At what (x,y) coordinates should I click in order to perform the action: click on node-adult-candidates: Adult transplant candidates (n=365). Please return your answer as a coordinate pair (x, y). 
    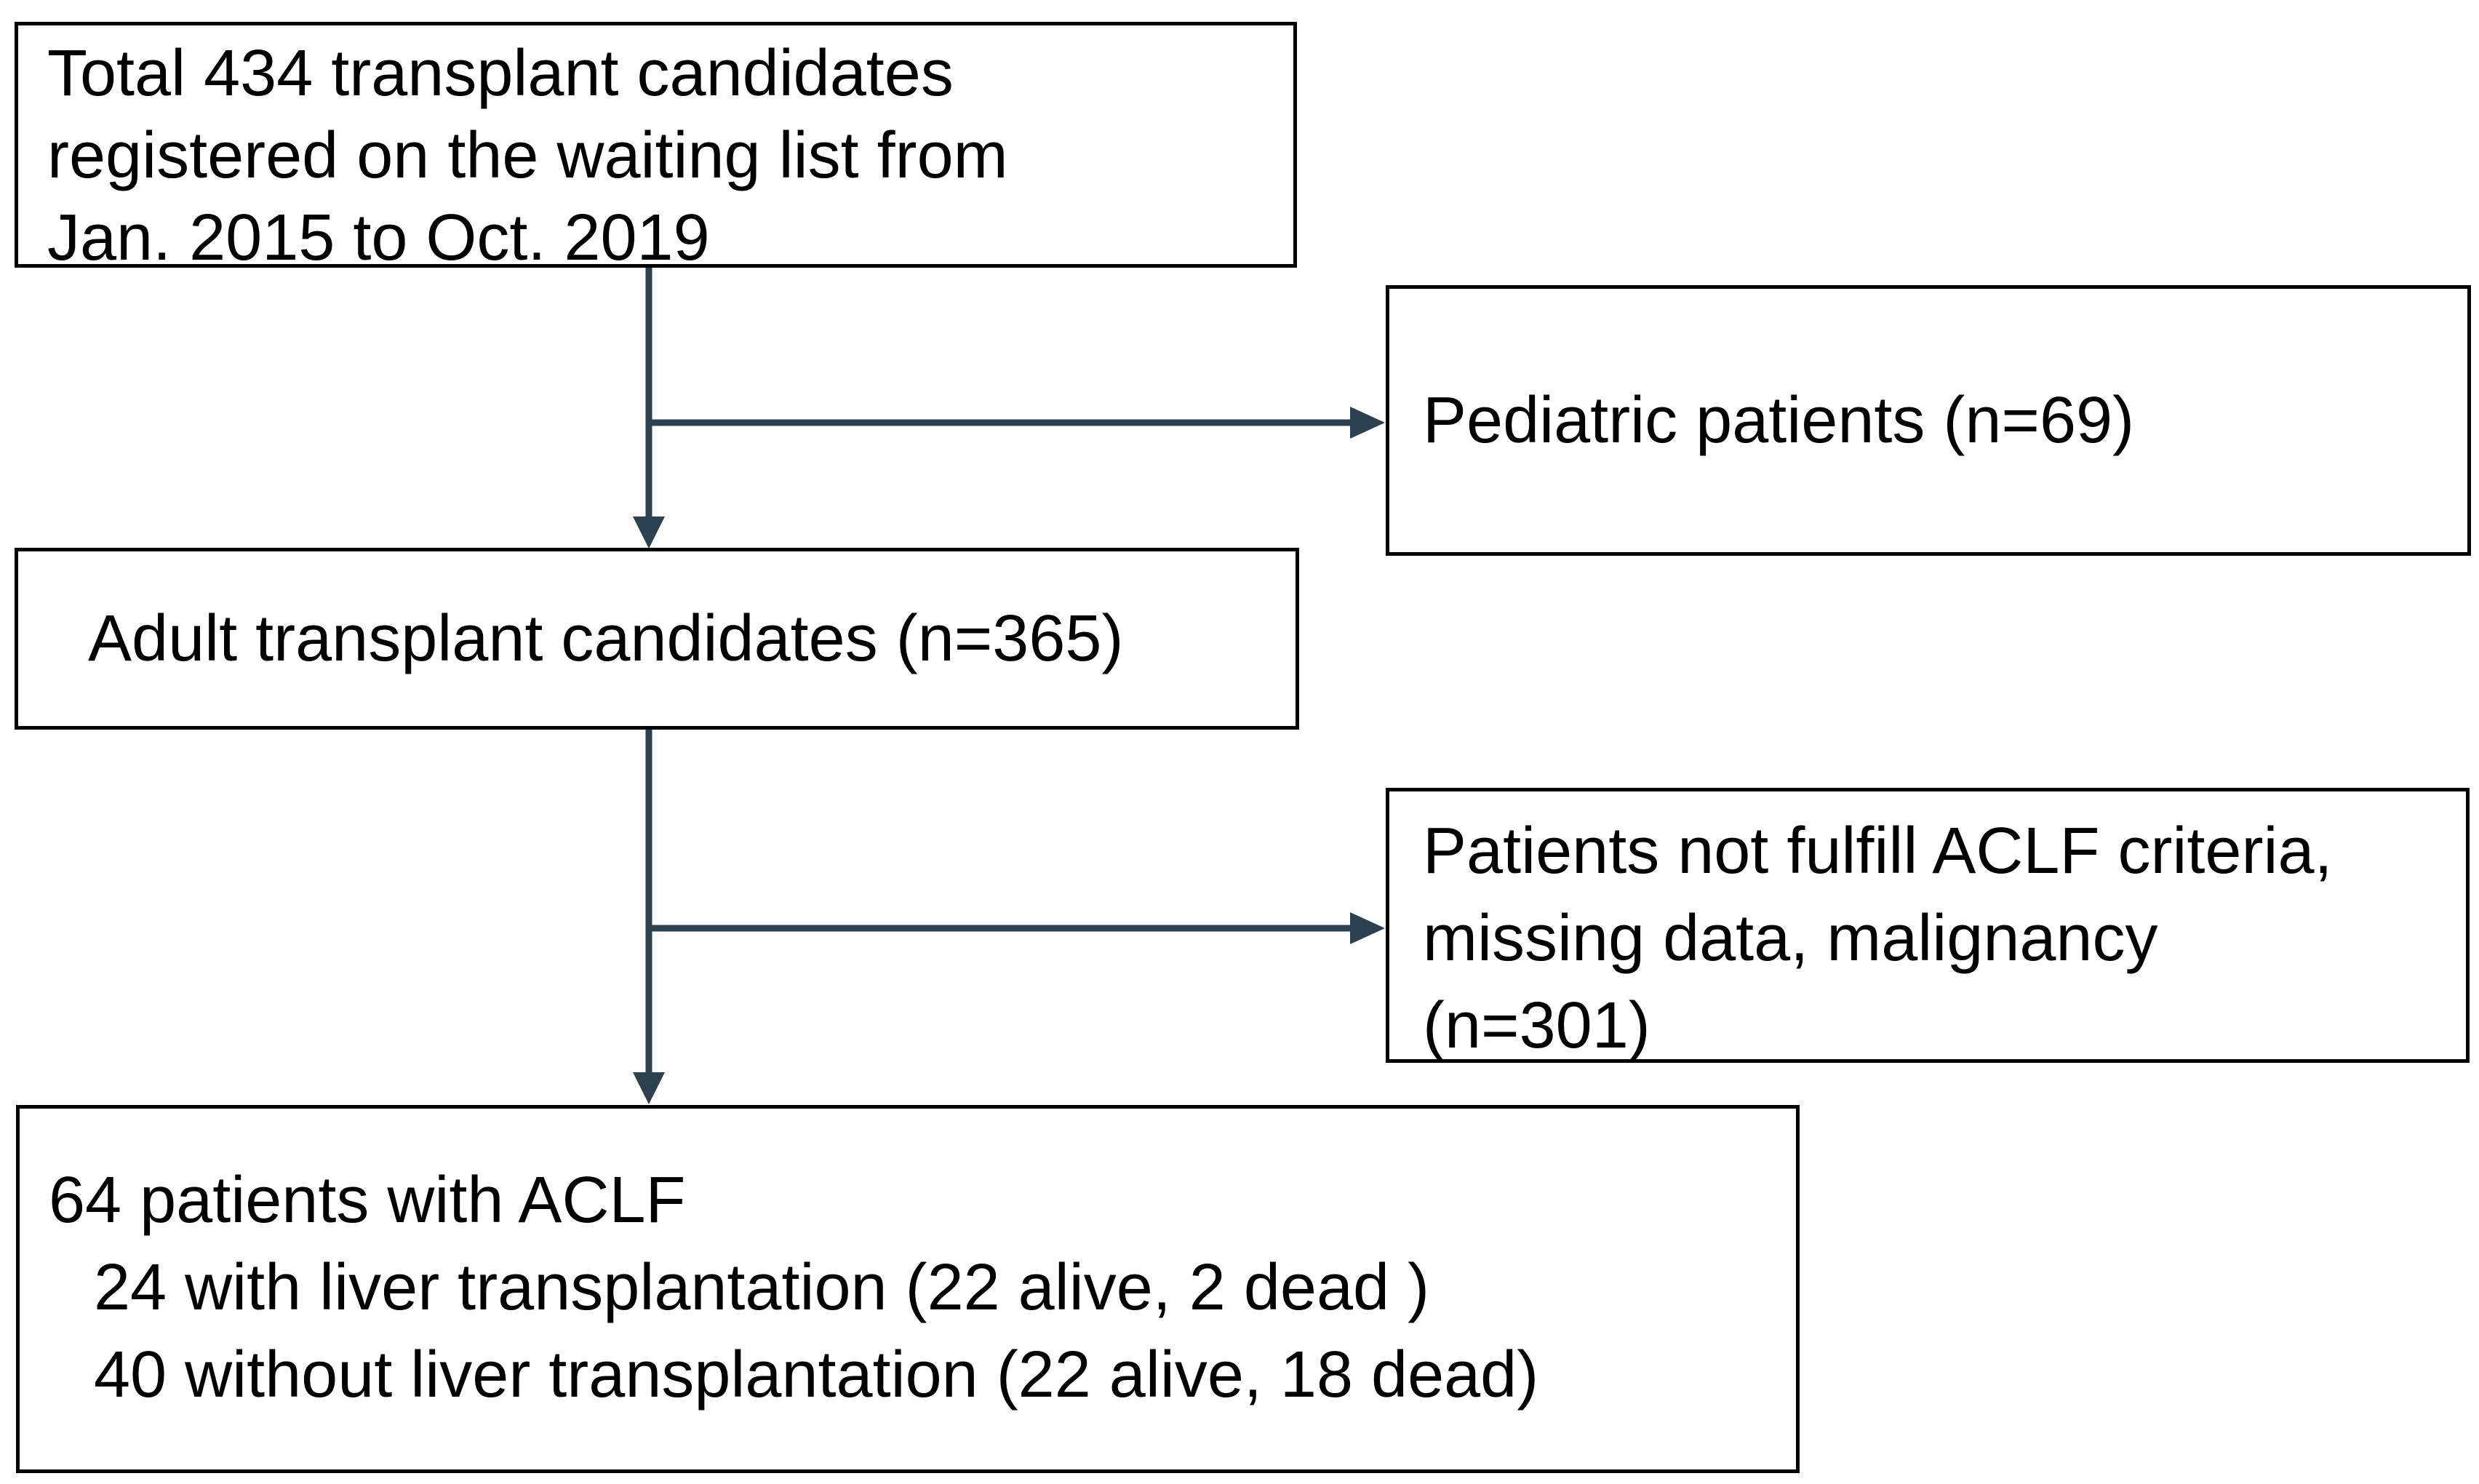
    Looking at the image, I should click on (657, 639).